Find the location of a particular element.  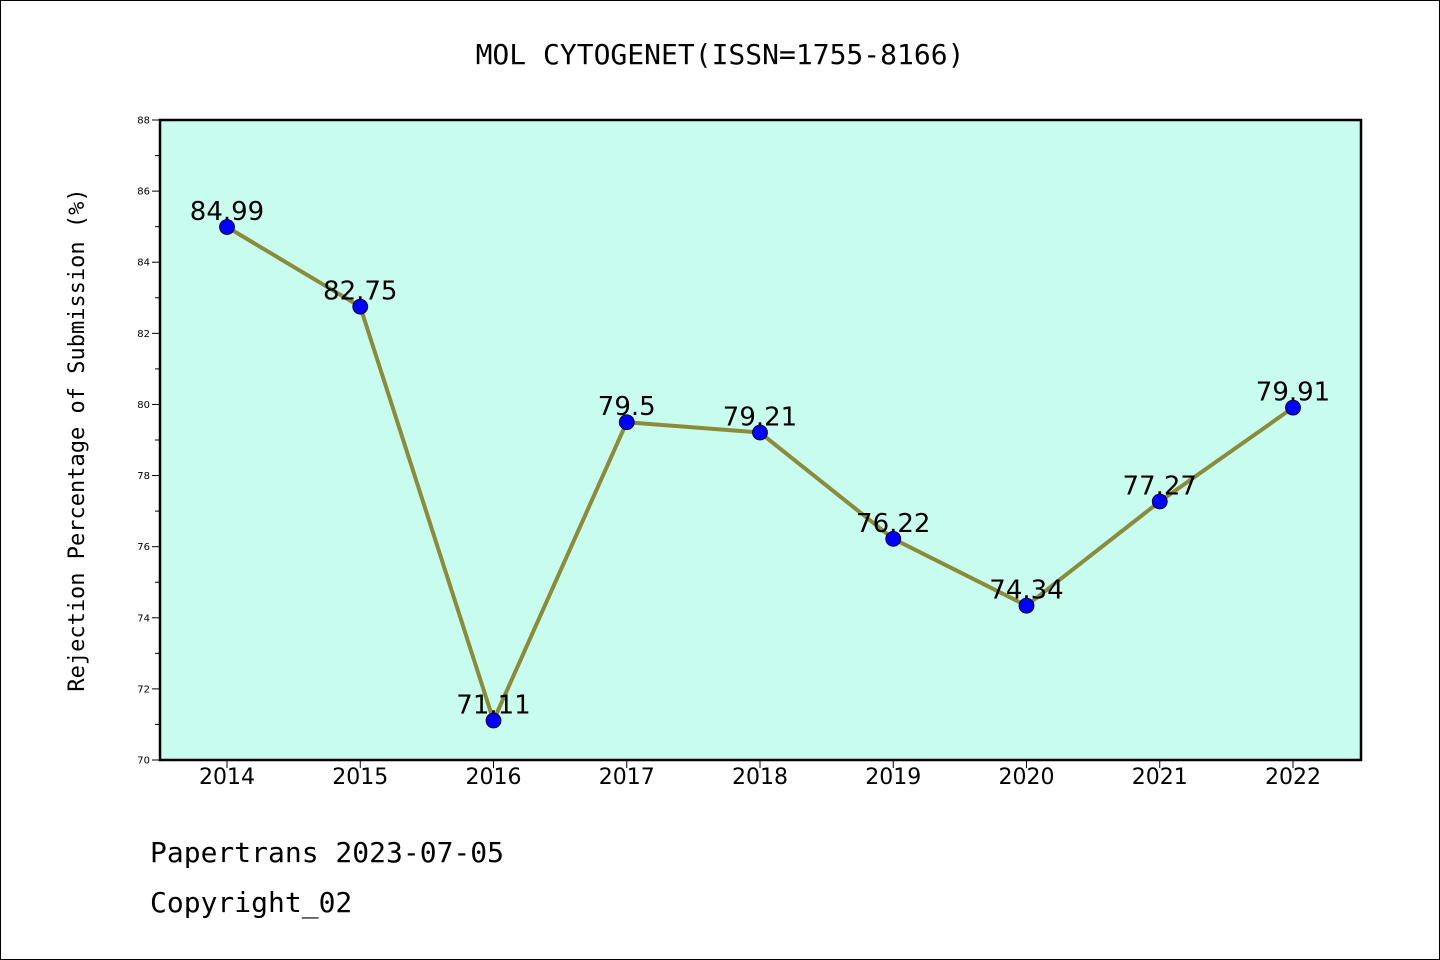

y-tick-label: 78 is located at coordinates (143, 476).